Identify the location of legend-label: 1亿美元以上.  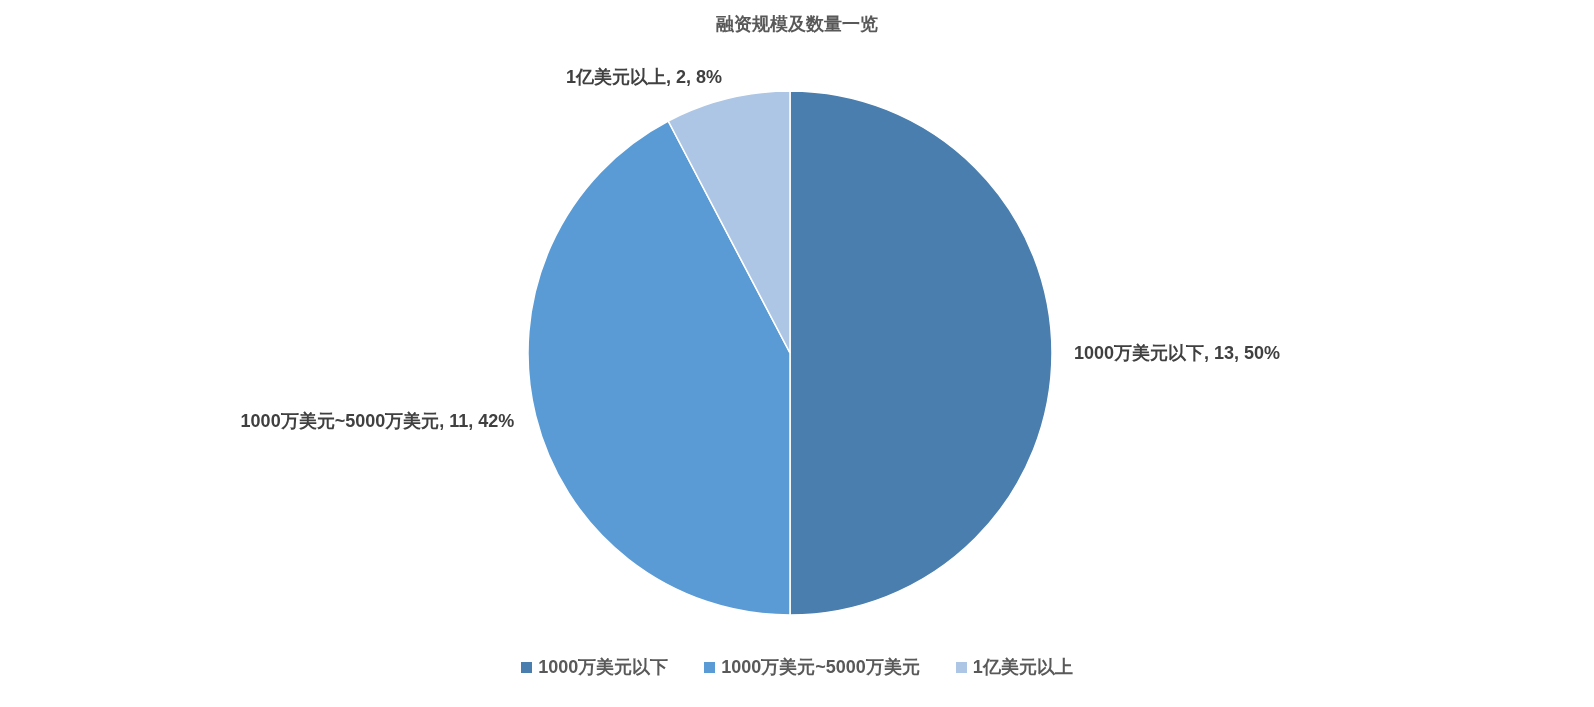
(1022, 667).